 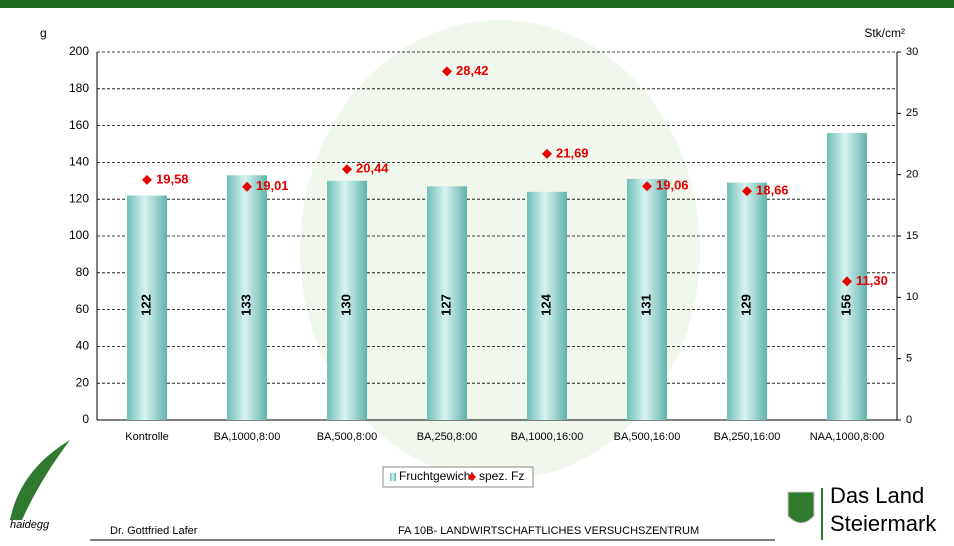 I want to click on x-tick-label: Kontrolle, so click(x=146, y=437).